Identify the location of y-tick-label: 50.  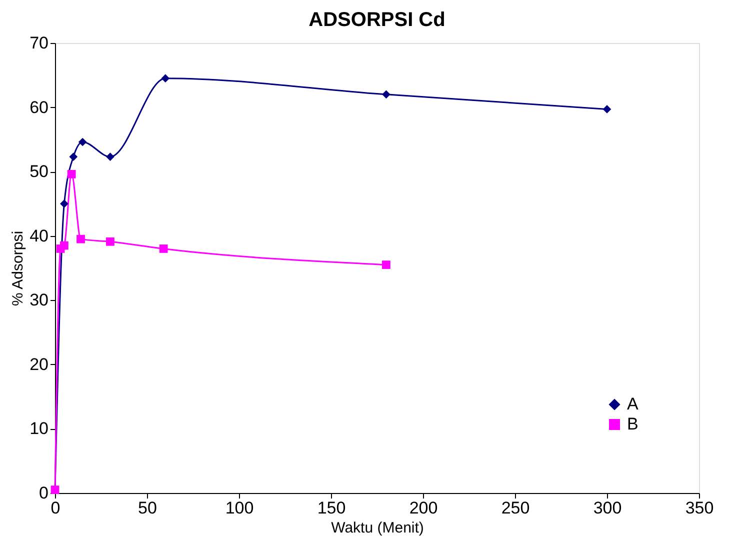
(39, 172).